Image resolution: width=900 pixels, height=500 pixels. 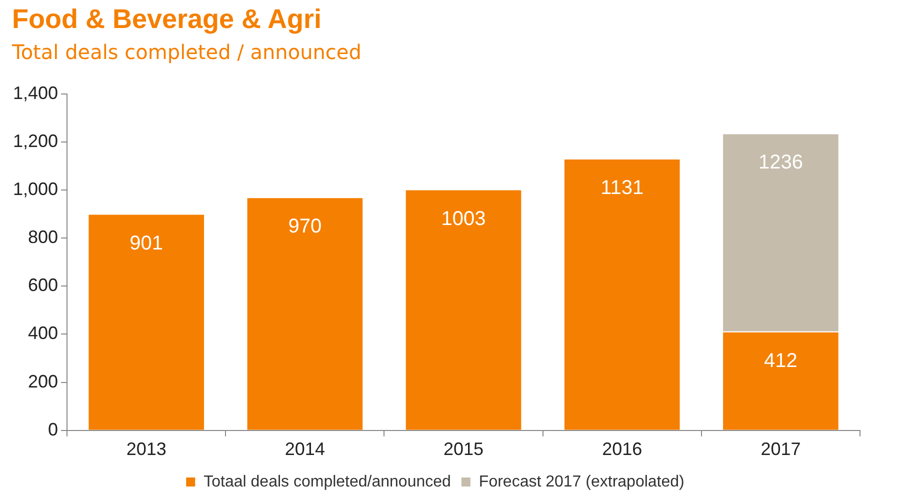 What do you see at coordinates (53, 429) in the screenshot?
I see `y-tick-label: 0` at bounding box center [53, 429].